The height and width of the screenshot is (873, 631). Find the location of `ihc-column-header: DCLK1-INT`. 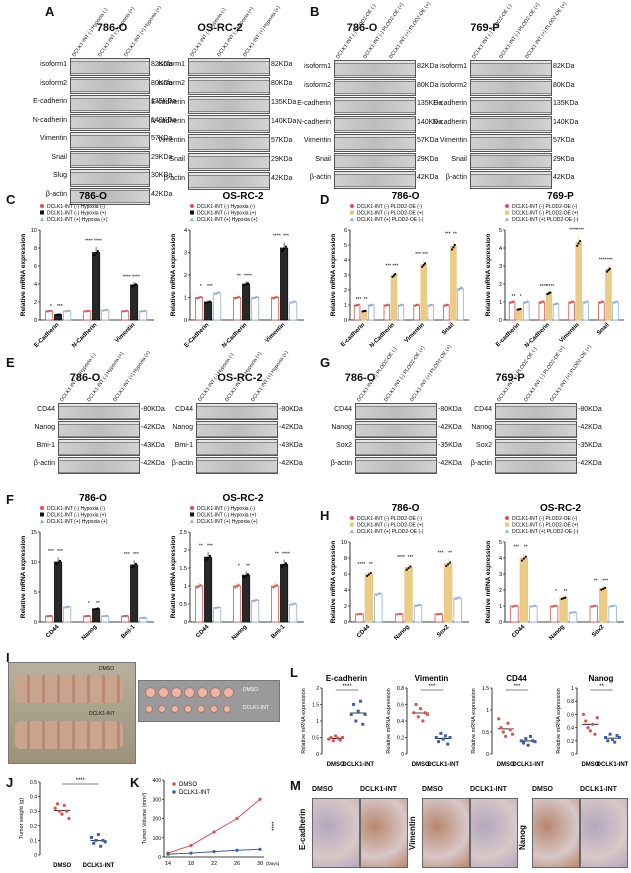

ihc-column-header: DCLK1-INT is located at coordinates (488, 789).